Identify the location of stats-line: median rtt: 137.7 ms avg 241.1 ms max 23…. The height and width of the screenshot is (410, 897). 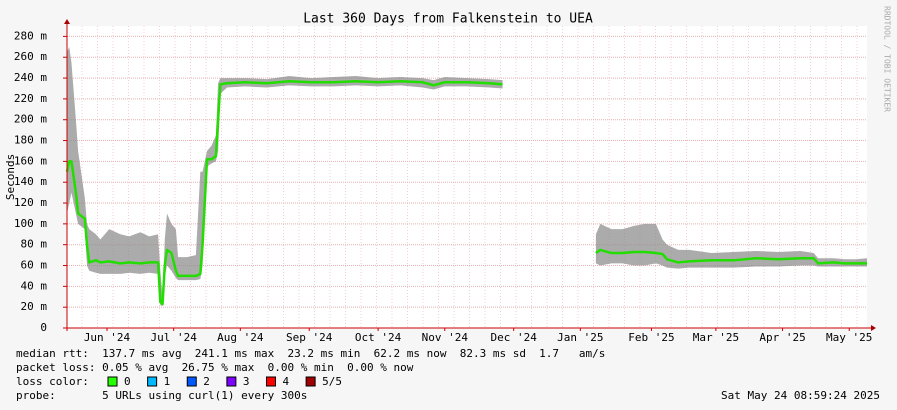
(310, 353).